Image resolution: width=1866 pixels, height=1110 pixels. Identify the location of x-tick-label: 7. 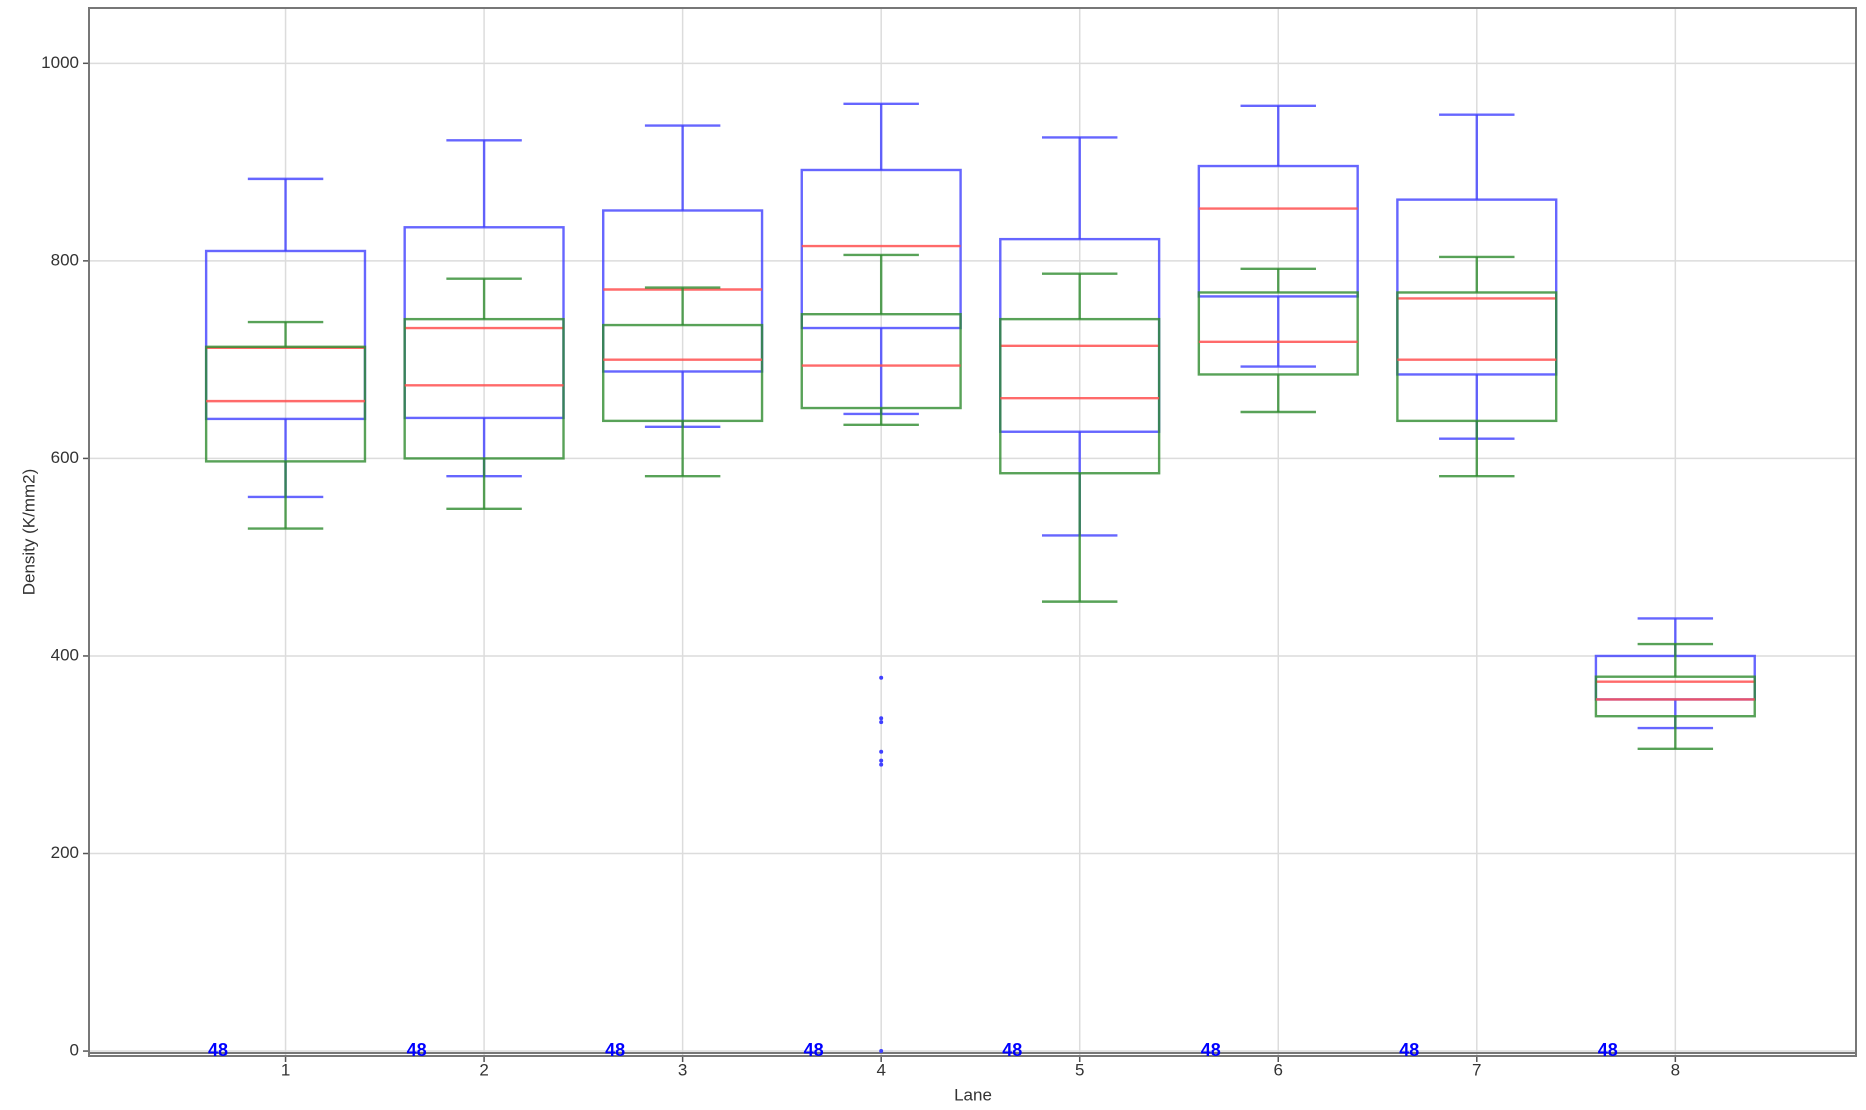
(1476, 1069).